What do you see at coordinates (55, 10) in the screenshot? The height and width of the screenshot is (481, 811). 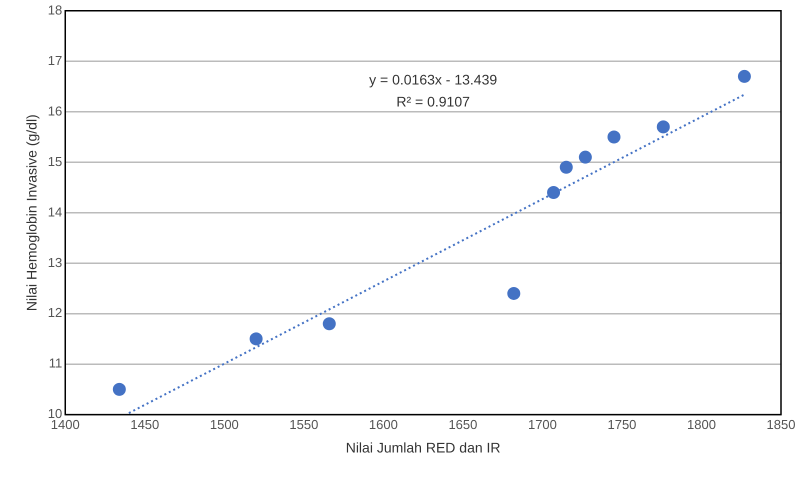 I see `y-tick-label: 18` at bounding box center [55, 10].